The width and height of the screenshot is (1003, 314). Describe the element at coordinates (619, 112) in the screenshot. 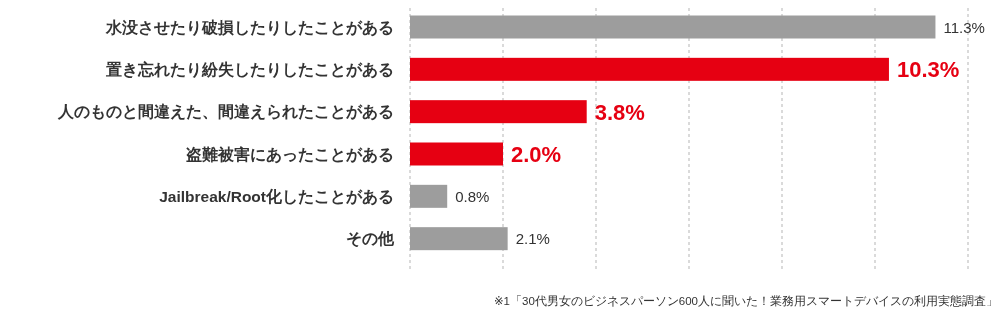

I see `data-label: 3.8%` at that location.